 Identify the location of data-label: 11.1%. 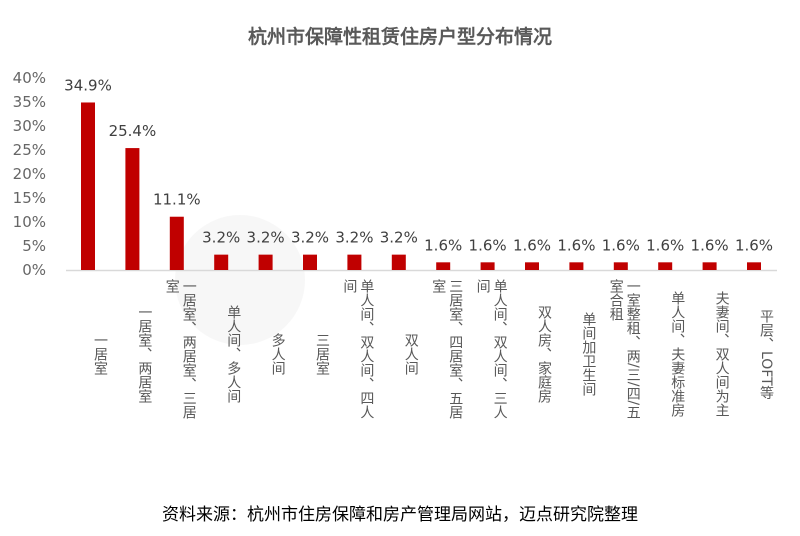
(177, 200).